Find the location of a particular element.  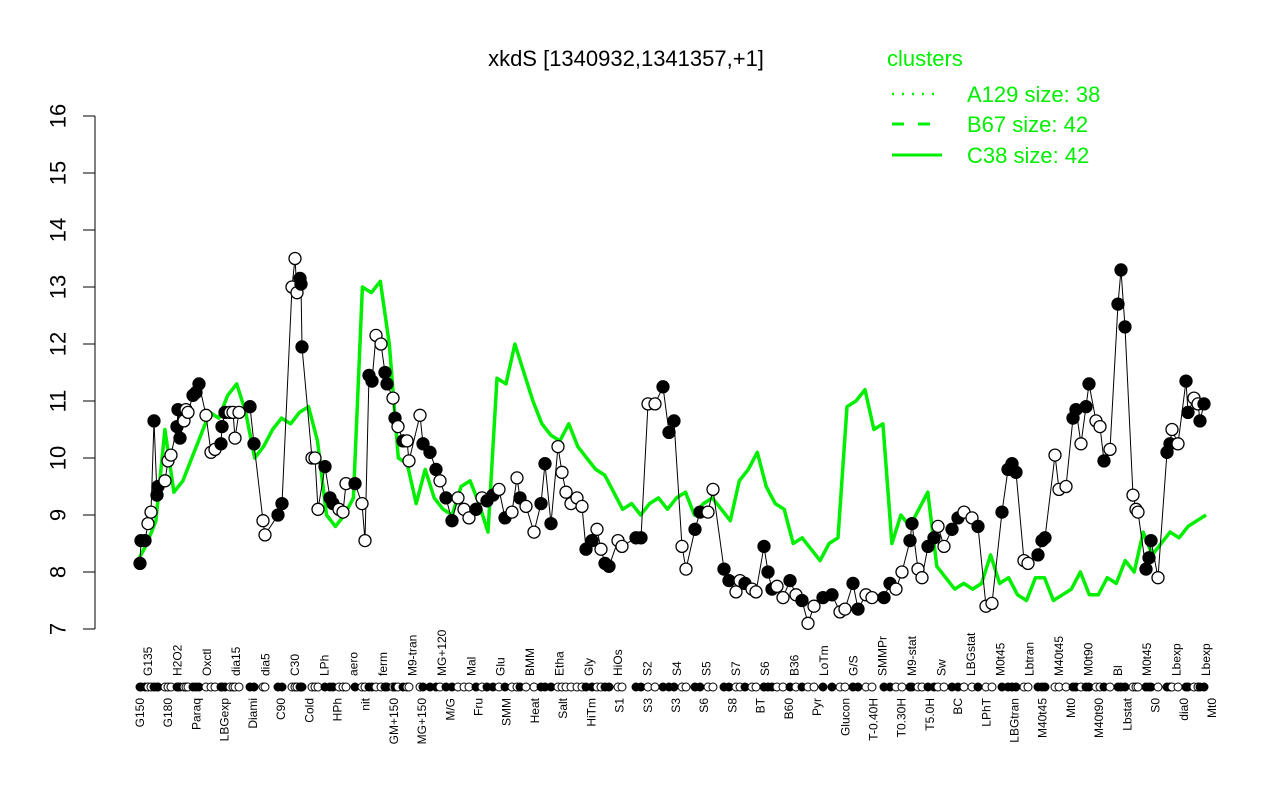

x-tick-label: HiOs is located at coordinates (618, 662).